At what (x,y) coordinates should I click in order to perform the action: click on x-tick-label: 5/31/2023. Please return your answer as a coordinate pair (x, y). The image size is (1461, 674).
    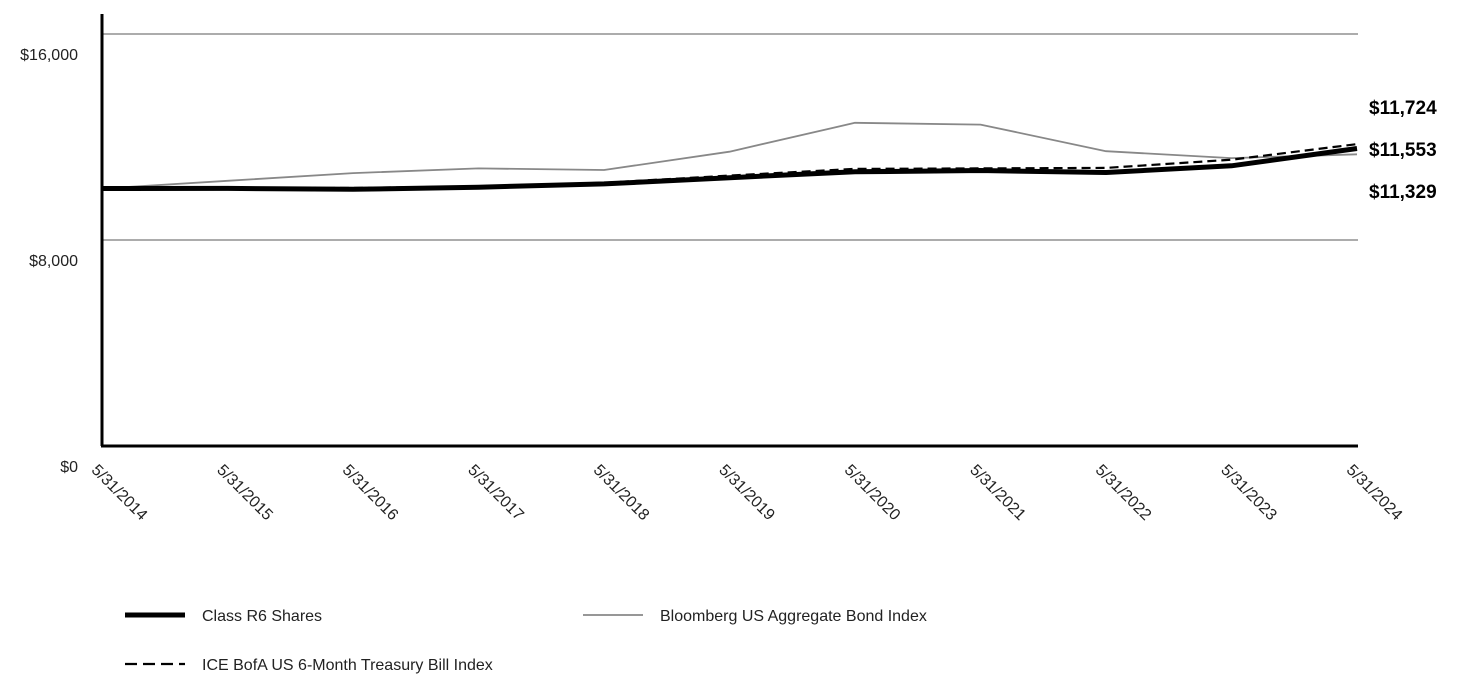
    Looking at the image, I should click on (1248, 493).